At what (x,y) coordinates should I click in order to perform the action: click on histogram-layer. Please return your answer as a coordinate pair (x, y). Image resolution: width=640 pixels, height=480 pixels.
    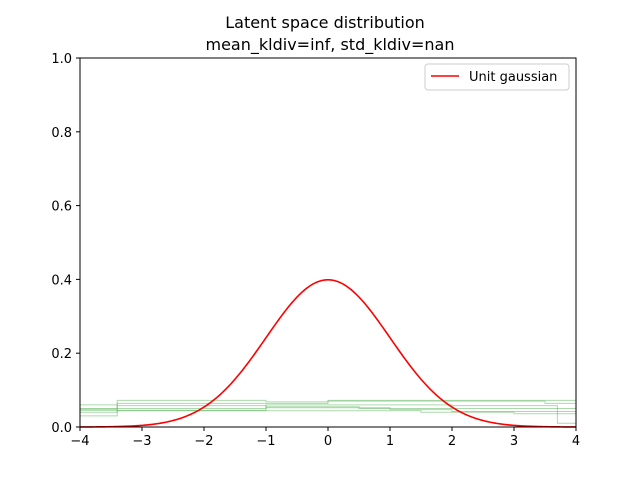
    Looking at the image, I should click on (328, 413).